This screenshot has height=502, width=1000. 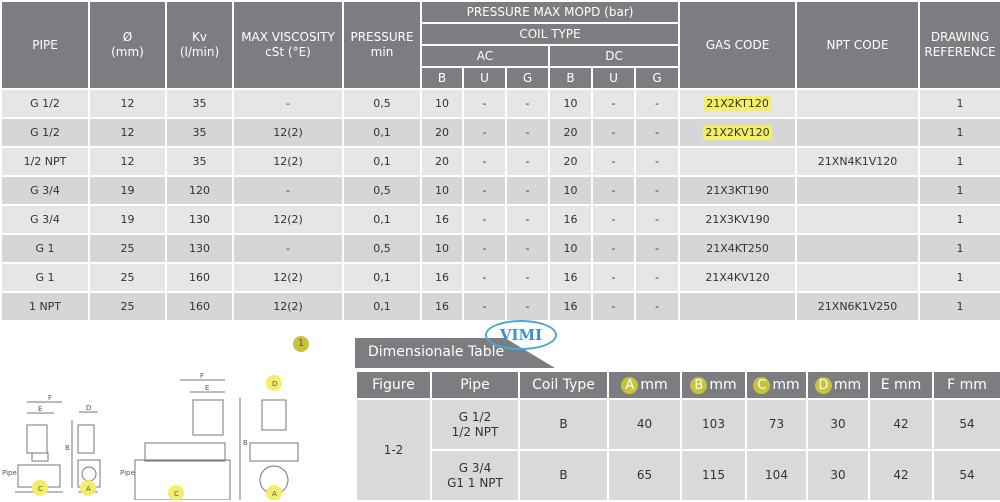 I want to click on table-row: 1 NPT 25 160 12(2) 0,1 16 - - 16 - - 21XN6K1V250 1, so click(x=500, y=306).